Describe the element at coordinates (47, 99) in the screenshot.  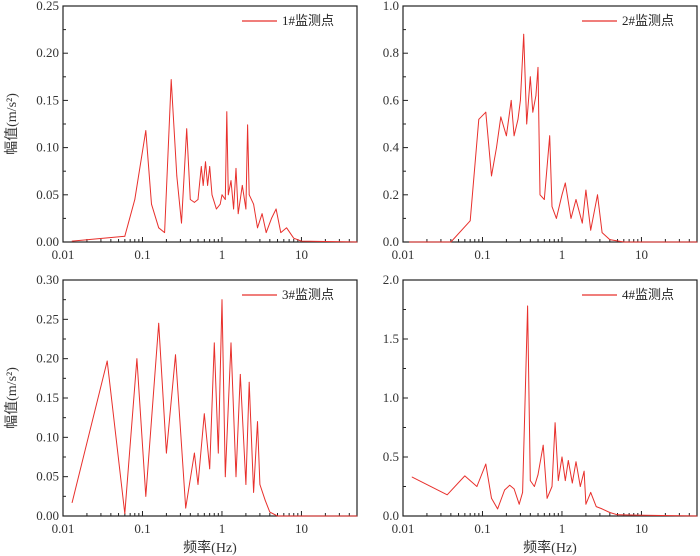
I see `y-tick-label: 0.15` at that location.